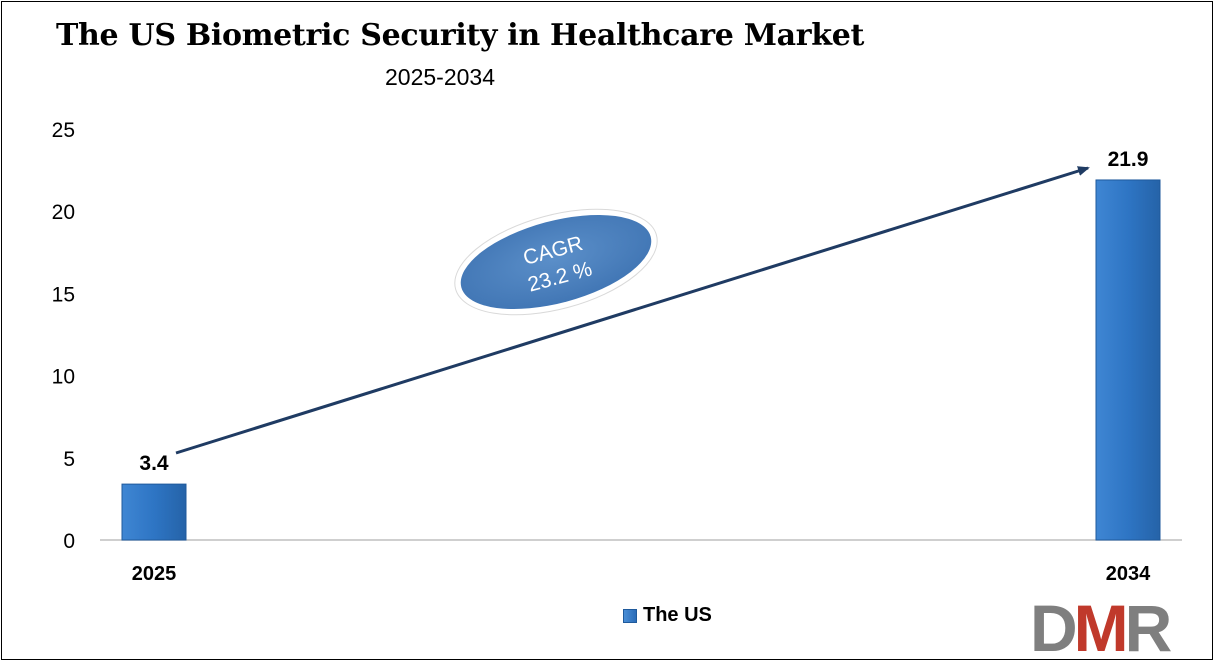 This screenshot has width=1216, height=663. What do you see at coordinates (1128, 159) in the screenshot?
I see `data-label: 21.9` at bounding box center [1128, 159].